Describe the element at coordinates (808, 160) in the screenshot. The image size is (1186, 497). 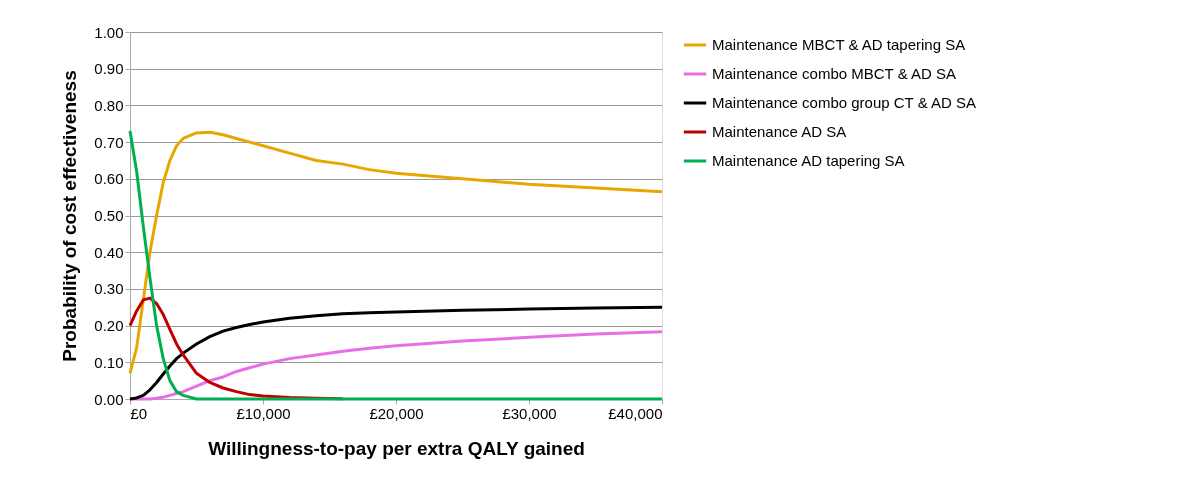
I see `legend-label: Maintenance AD tapering SA` at that location.